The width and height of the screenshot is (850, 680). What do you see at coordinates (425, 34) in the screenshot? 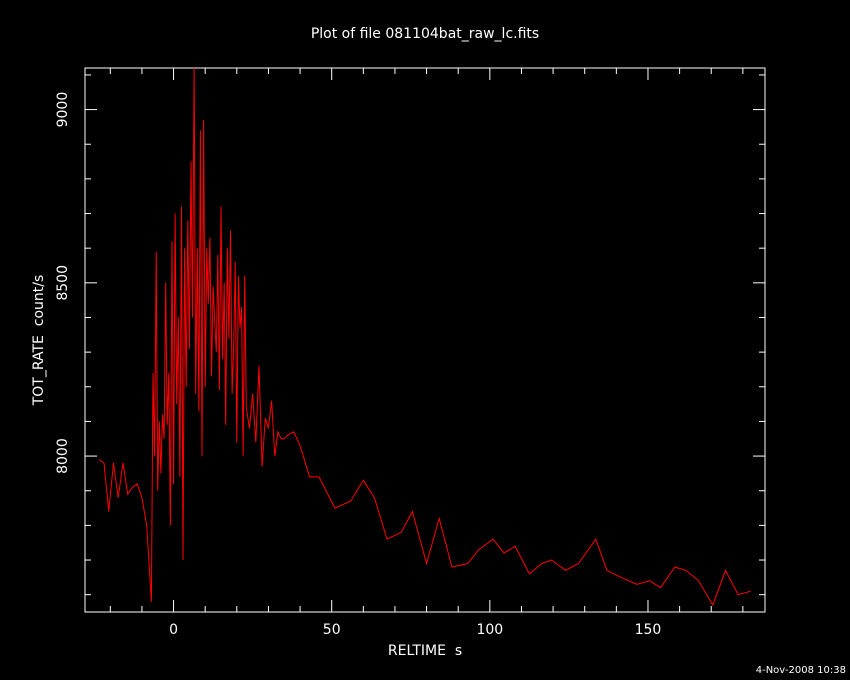
I see `chart-title: Plot of file 081104bat_raw_lc.fits` at bounding box center [425, 34].